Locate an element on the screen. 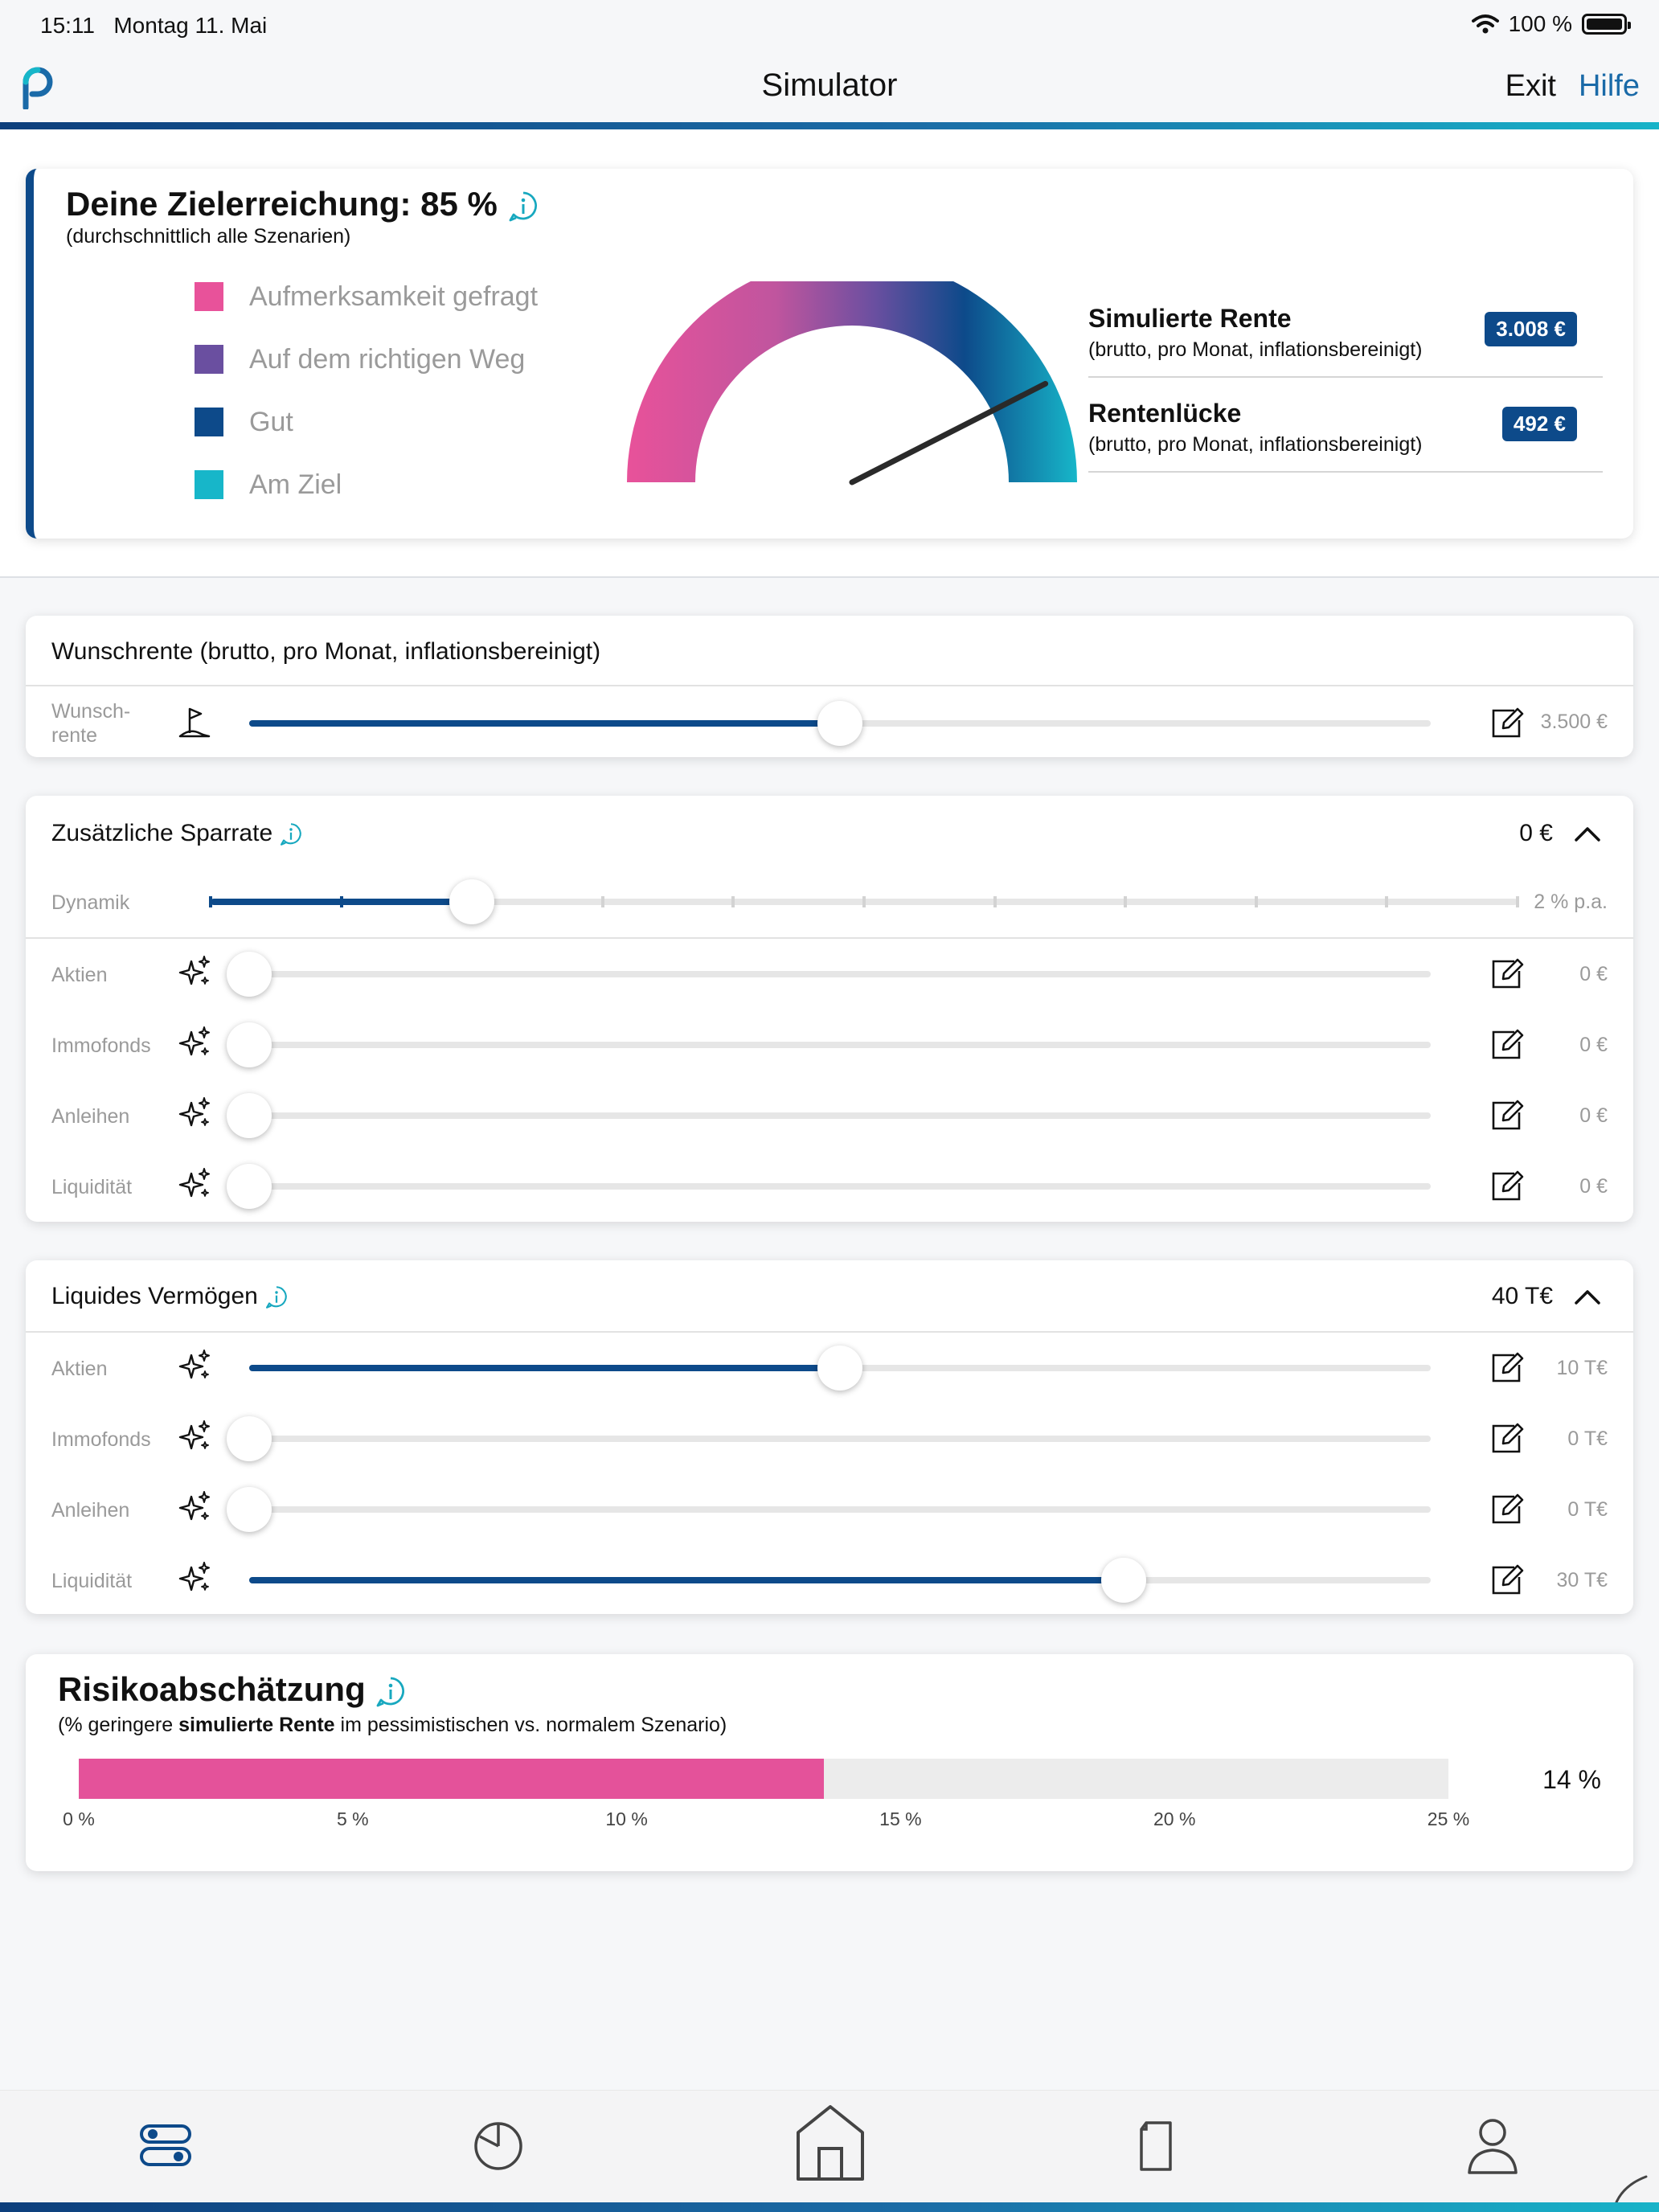  savings-row-label: Aktien is located at coordinates (79, 975).